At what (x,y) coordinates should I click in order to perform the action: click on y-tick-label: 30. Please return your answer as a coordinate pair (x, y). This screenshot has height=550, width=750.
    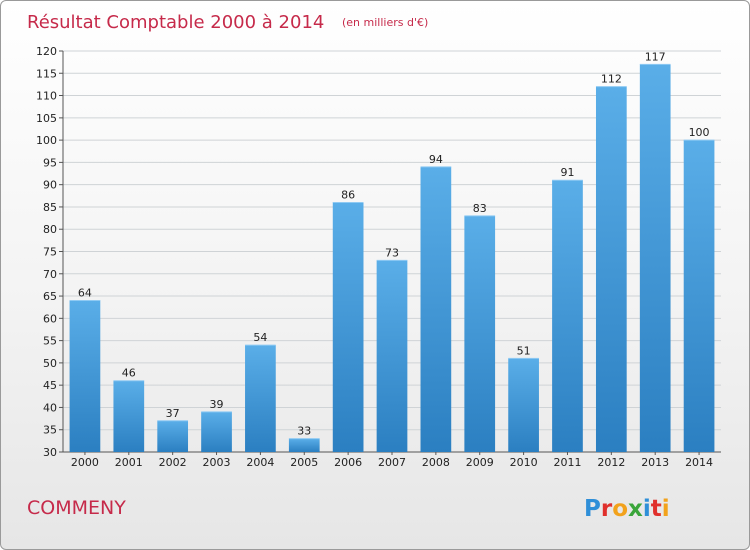
    Looking at the image, I should click on (50, 452).